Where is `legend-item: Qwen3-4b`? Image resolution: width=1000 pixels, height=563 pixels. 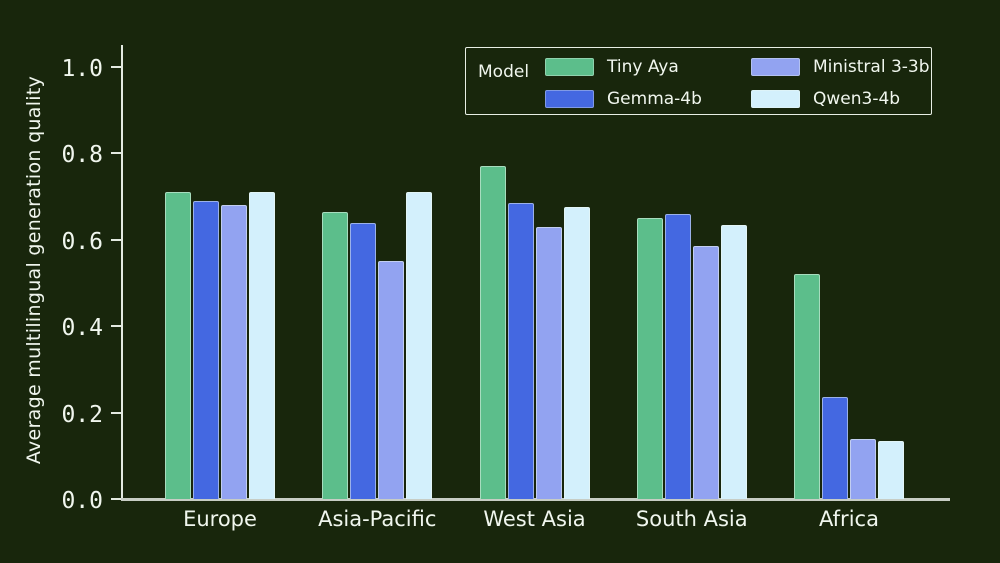 legend-item: Qwen3-4b is located at coordinates (840, 99).